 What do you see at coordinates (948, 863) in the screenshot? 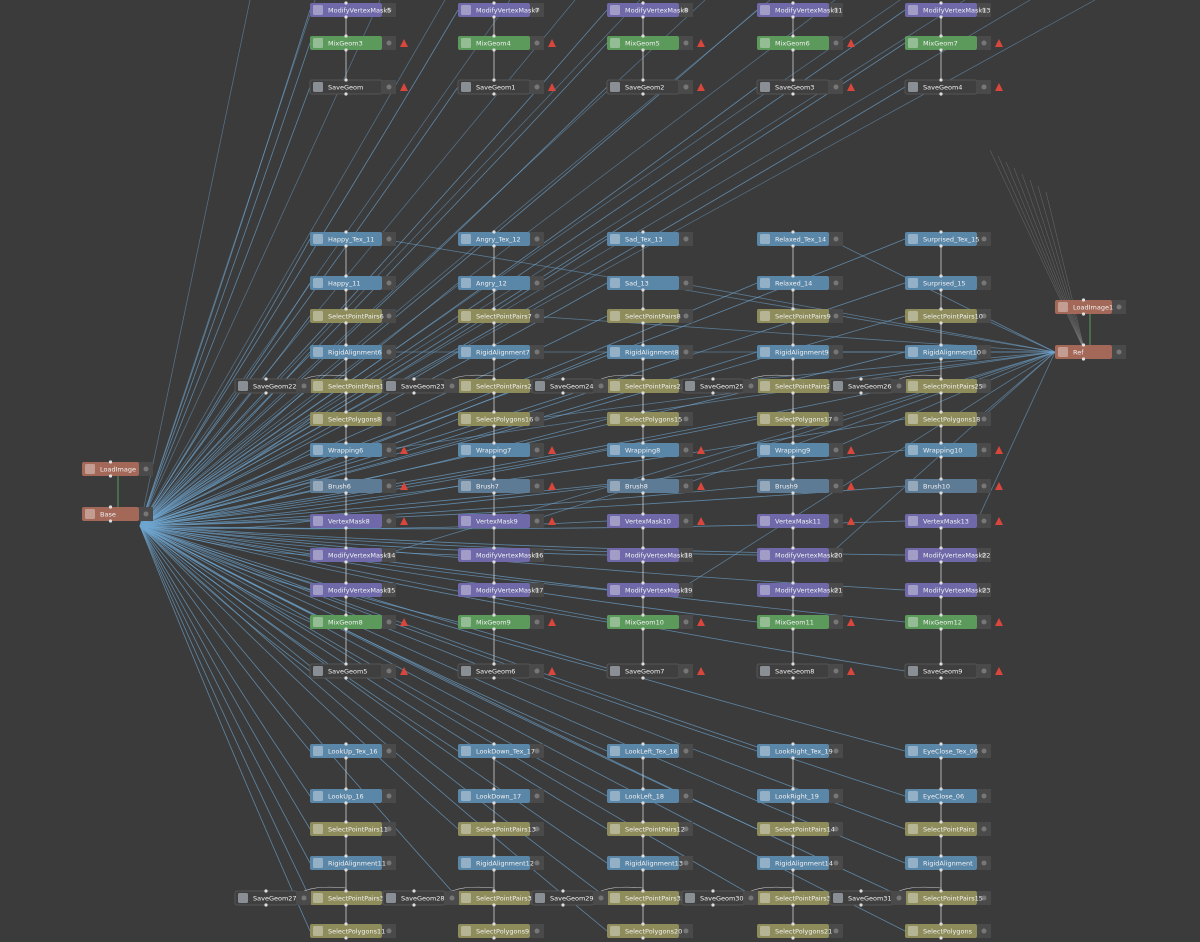
I see `node: RigidAlignment` at bounding box center [948, 863].